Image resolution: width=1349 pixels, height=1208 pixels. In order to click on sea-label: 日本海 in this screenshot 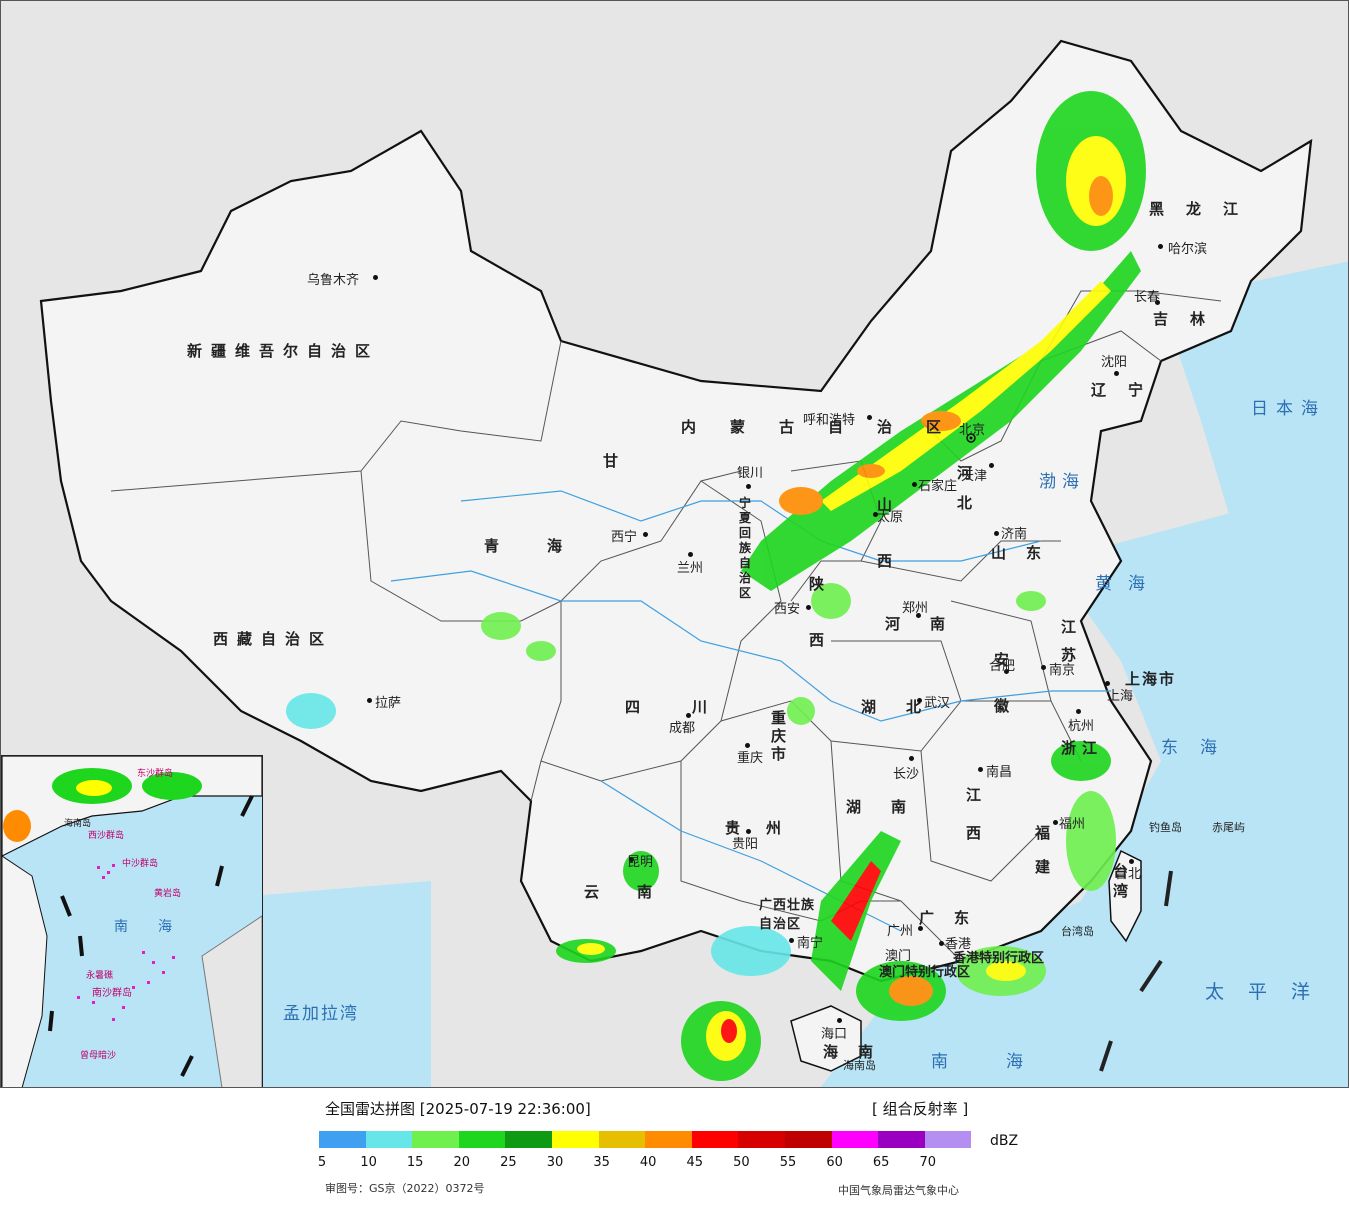, I will do `click(1288, 409)`.